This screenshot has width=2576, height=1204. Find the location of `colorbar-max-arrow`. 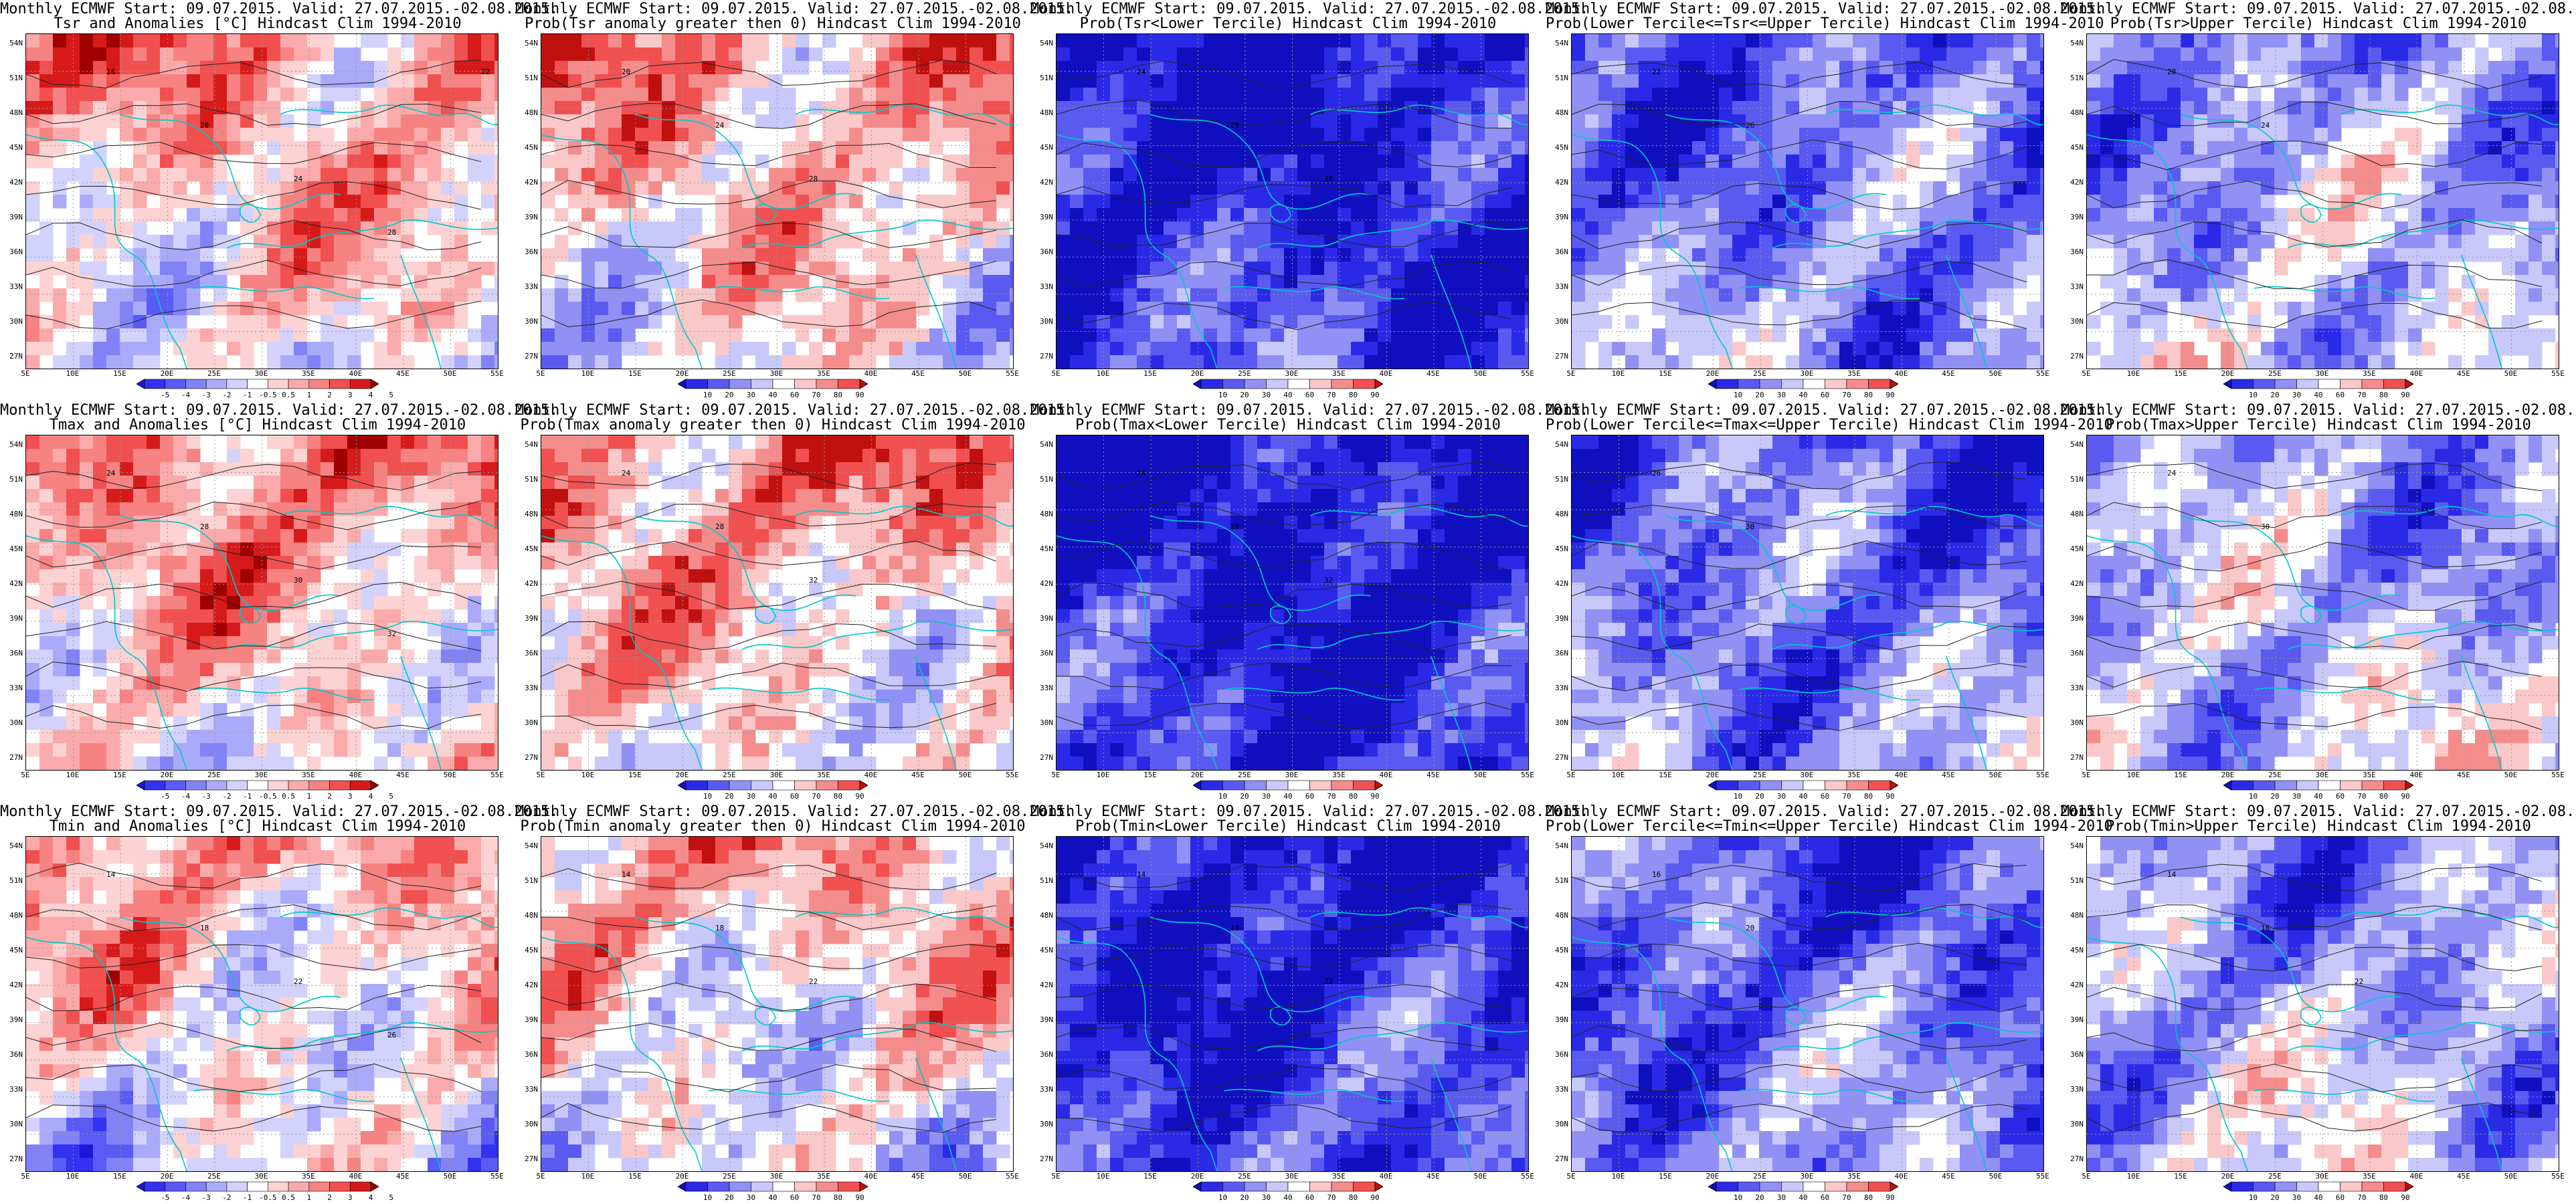

colorbar-max-arrow is located at coordinates (374, 384).